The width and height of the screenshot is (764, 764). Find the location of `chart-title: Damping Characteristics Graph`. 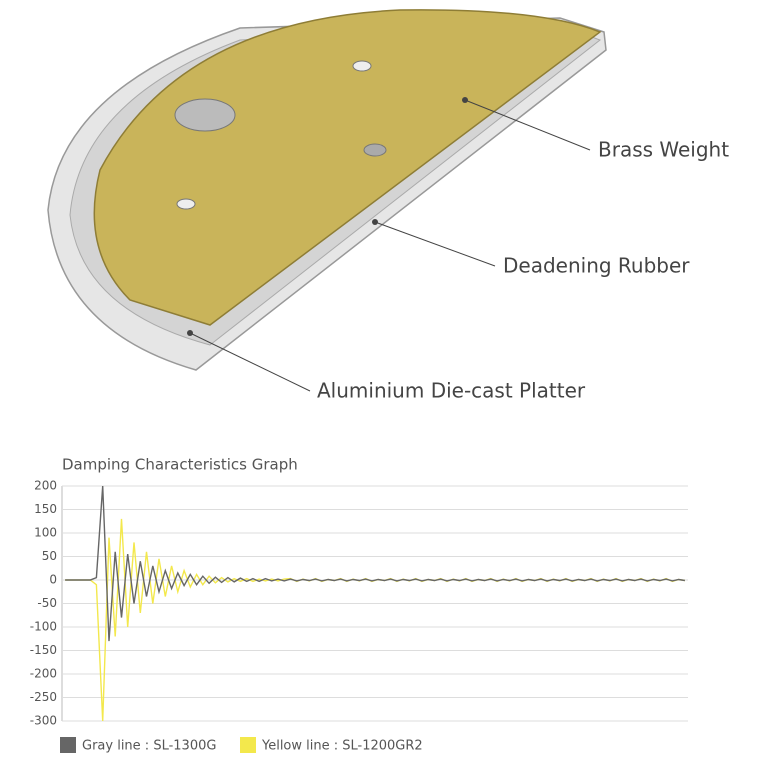

chart-title: Damping Characteristics Graph is located at coordinates (180, 465).